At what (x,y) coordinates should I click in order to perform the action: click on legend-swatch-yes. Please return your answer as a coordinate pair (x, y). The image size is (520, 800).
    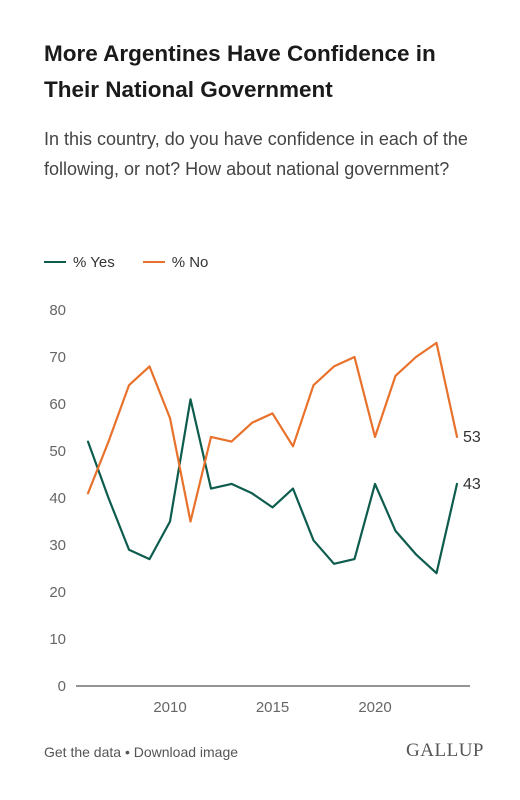
    Looking at the image, I should click on (55, 262).